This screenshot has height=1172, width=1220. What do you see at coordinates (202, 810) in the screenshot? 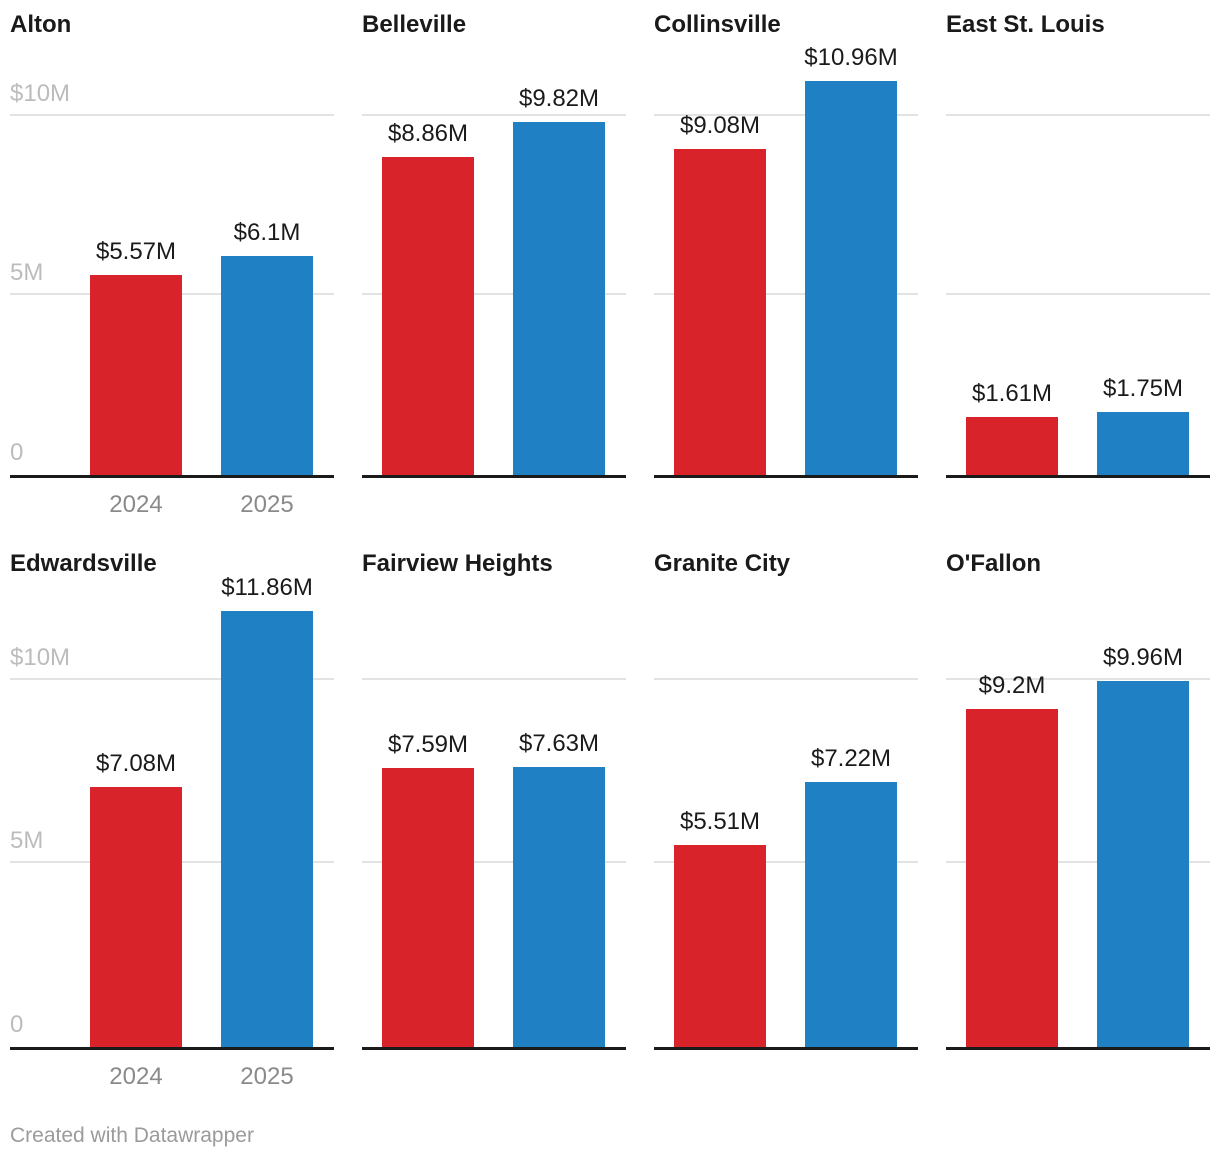
I see `plot: $7.08M $11.86M` at bounding box center [202, 810].